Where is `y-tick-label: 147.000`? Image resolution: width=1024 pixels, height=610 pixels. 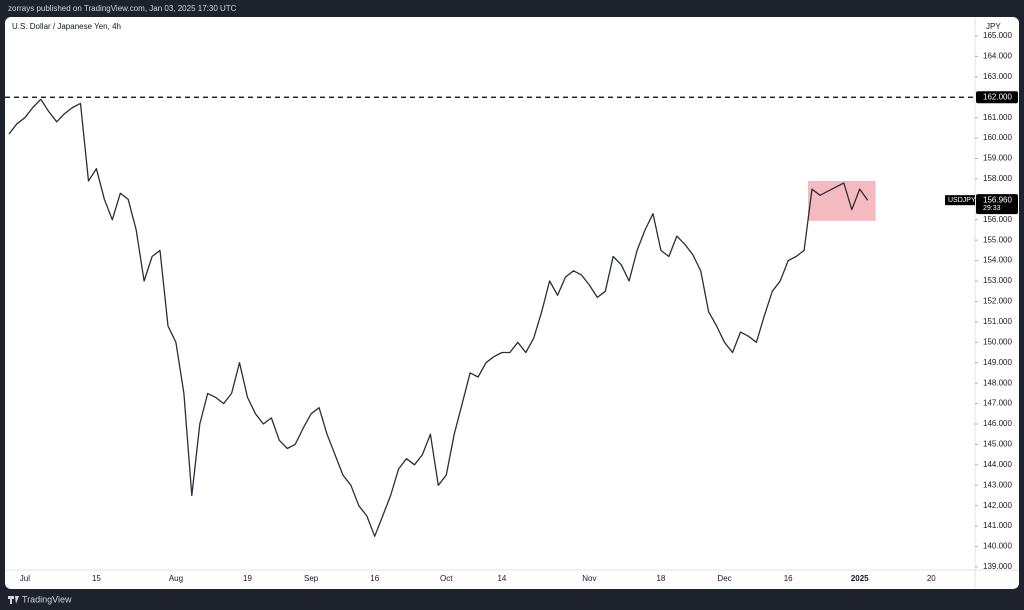 y-tick-label: 147.000 is located at coordinates (997, 403).